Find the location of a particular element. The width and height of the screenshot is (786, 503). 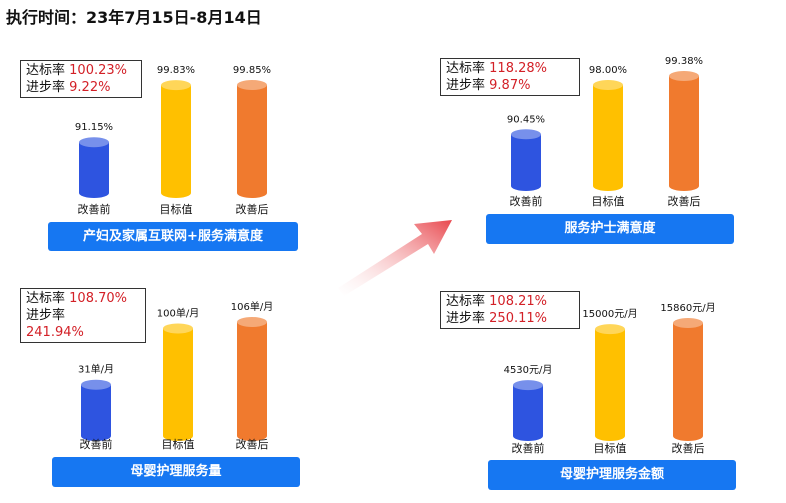

bar-value-label: 99.85% is located at coordinates (252, 70).